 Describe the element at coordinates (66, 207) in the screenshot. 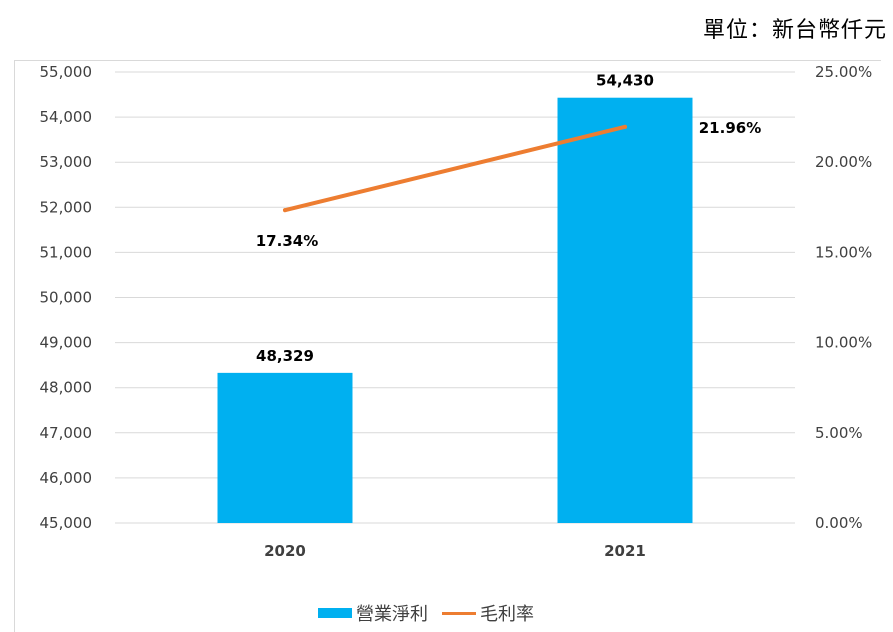

I see `y-left-tick-label: 52,000` at that location.